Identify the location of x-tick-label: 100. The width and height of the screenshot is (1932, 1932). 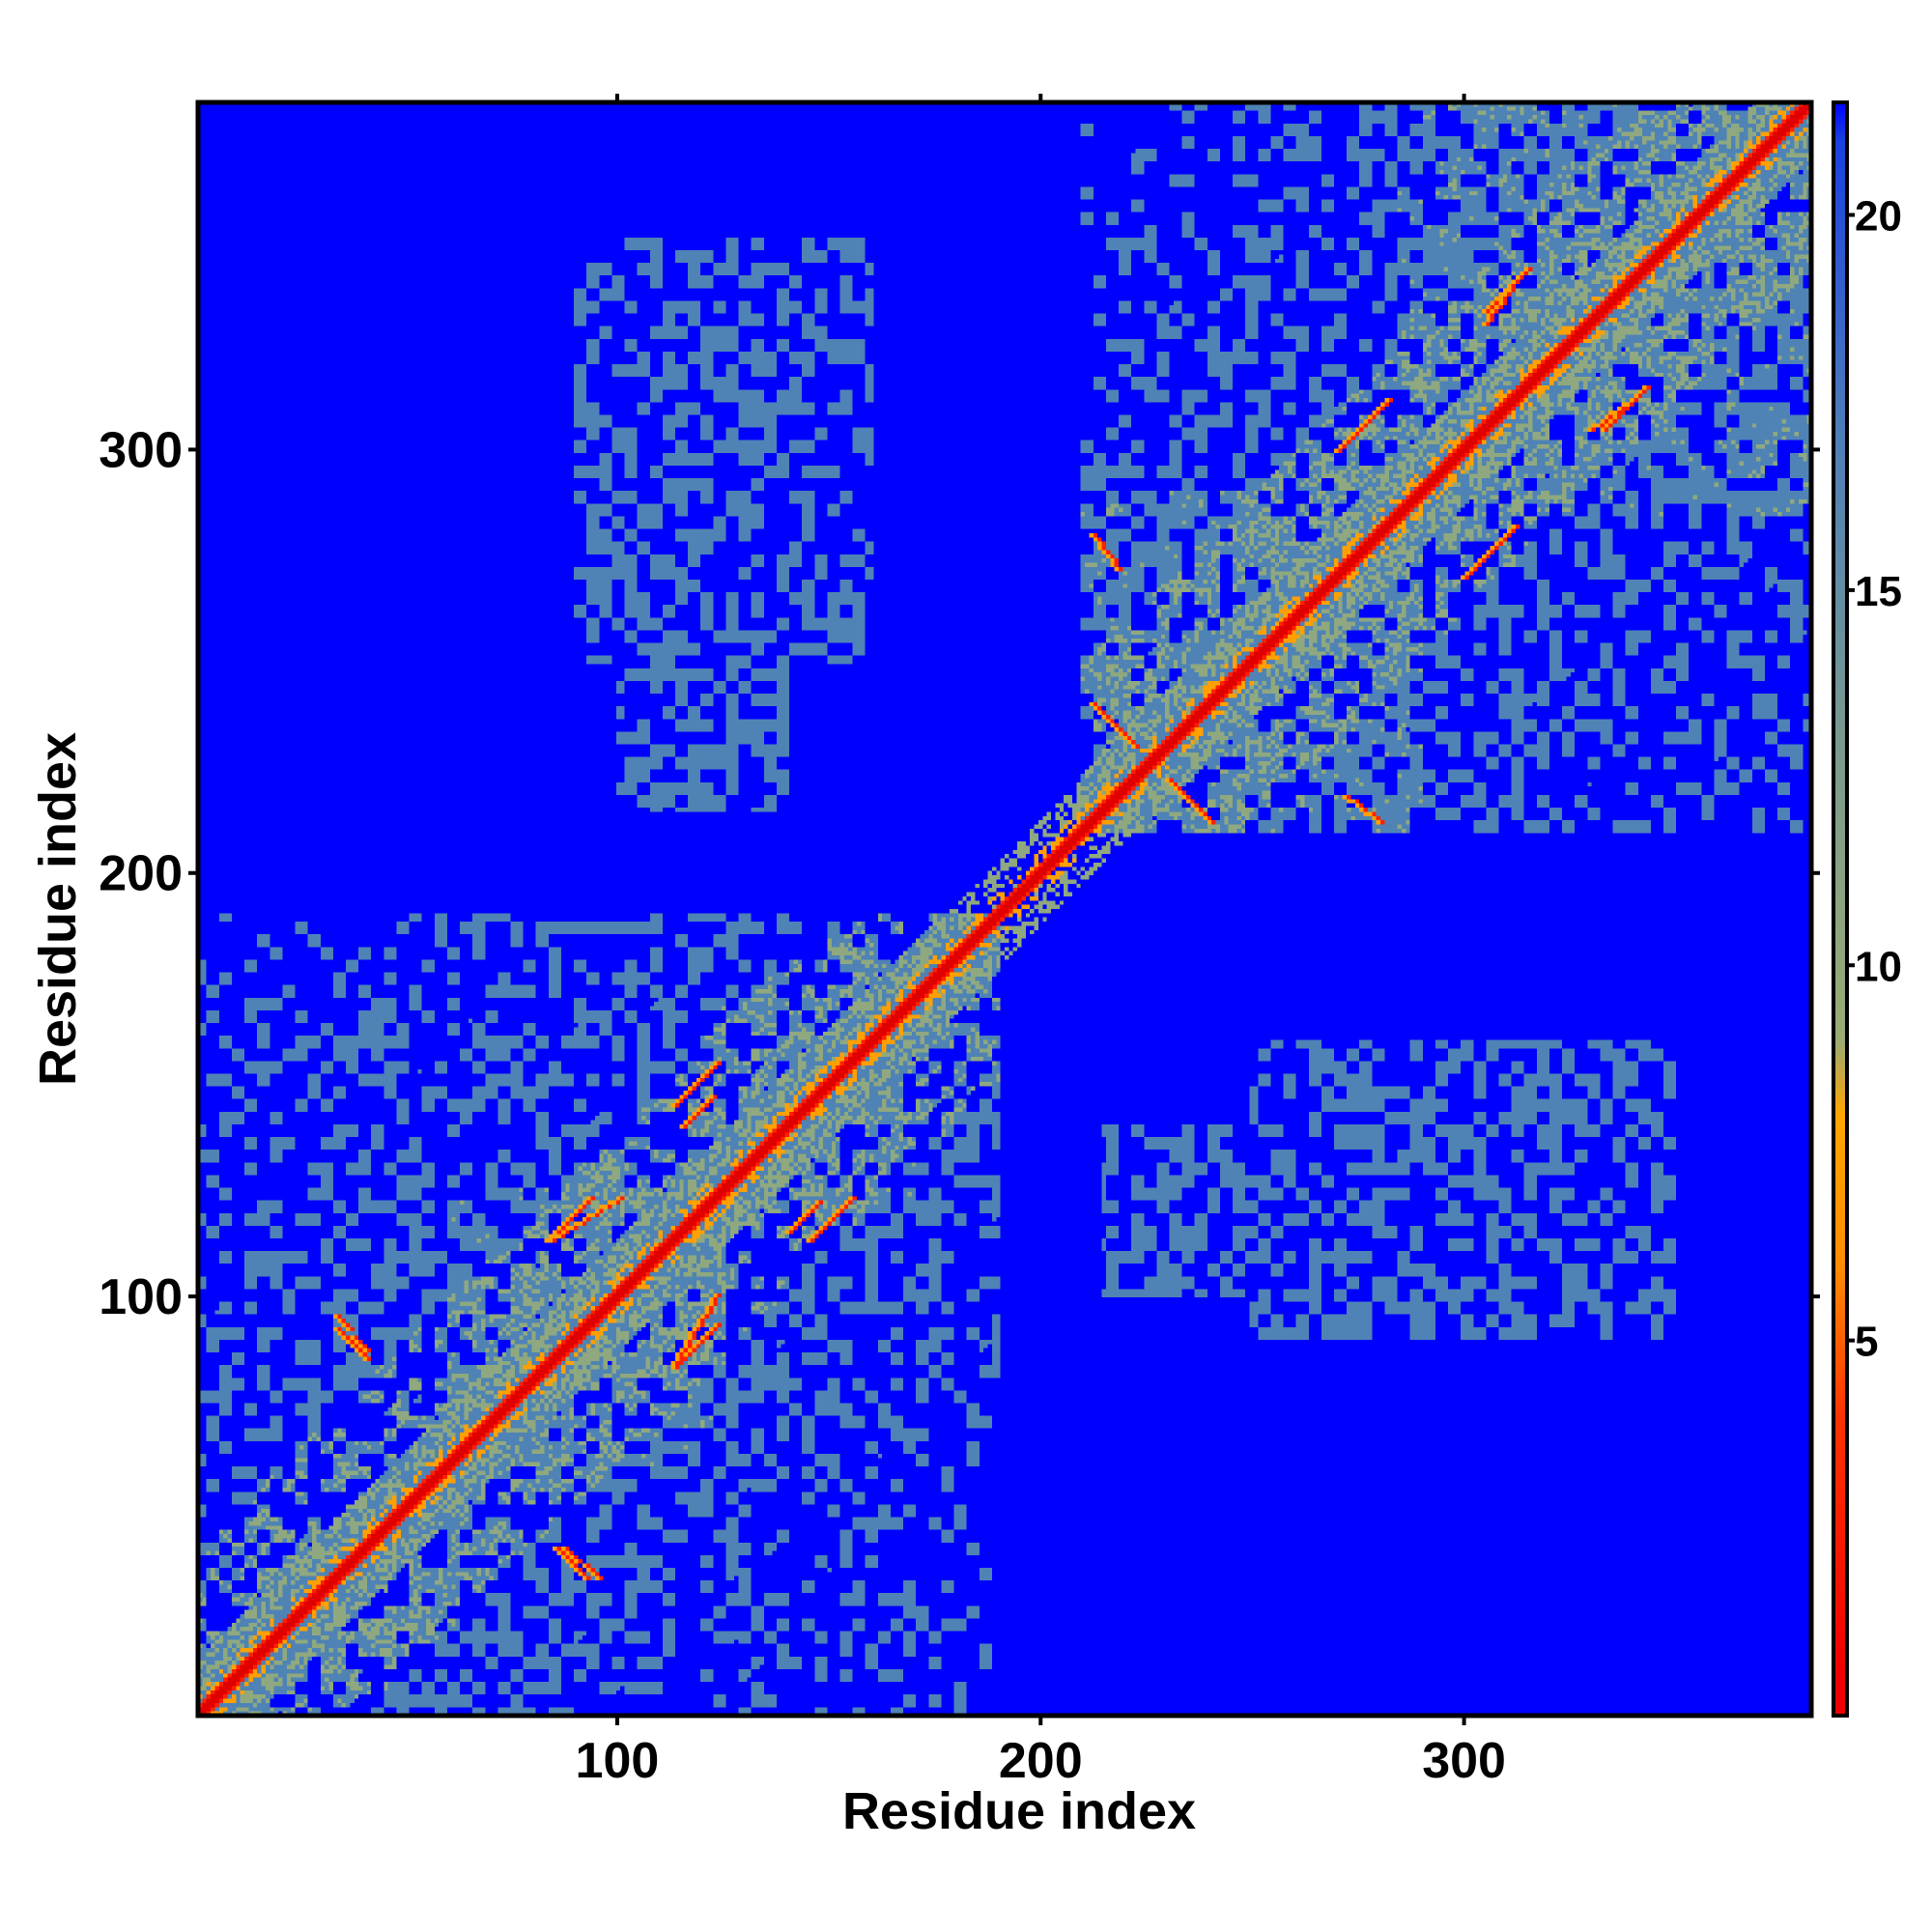
(618, 1761).